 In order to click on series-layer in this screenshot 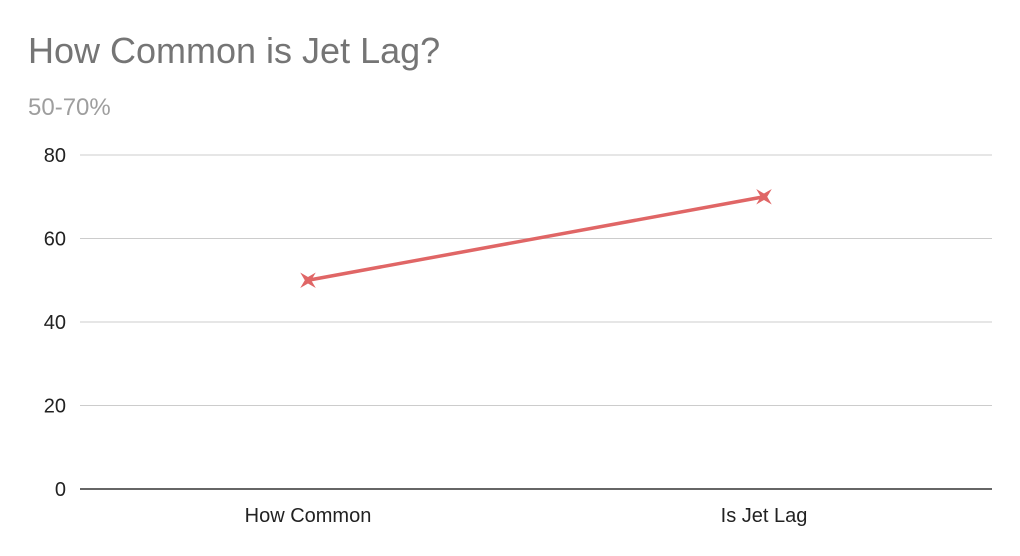, I will do `click(536, 238)`.